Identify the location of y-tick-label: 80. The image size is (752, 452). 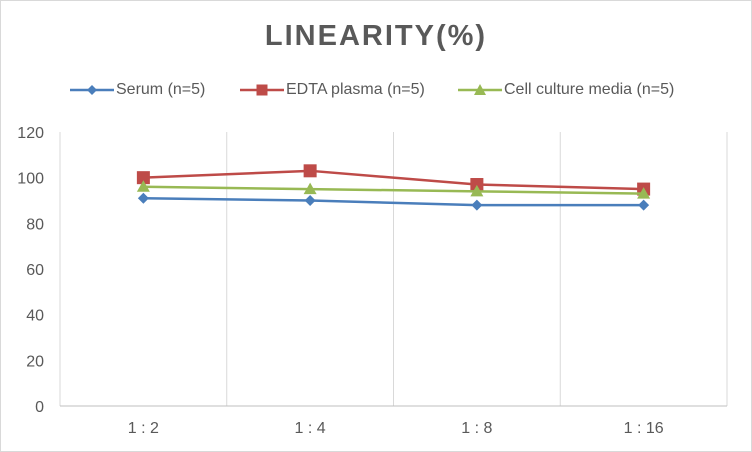
(35, 224).